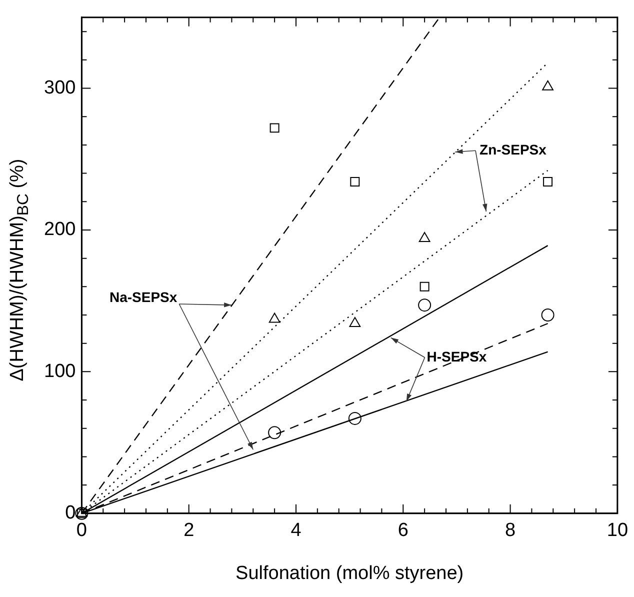 The width and height of the screenshot is (634, 597). I want to click on y-tick-label: 0, so click(70, 513).